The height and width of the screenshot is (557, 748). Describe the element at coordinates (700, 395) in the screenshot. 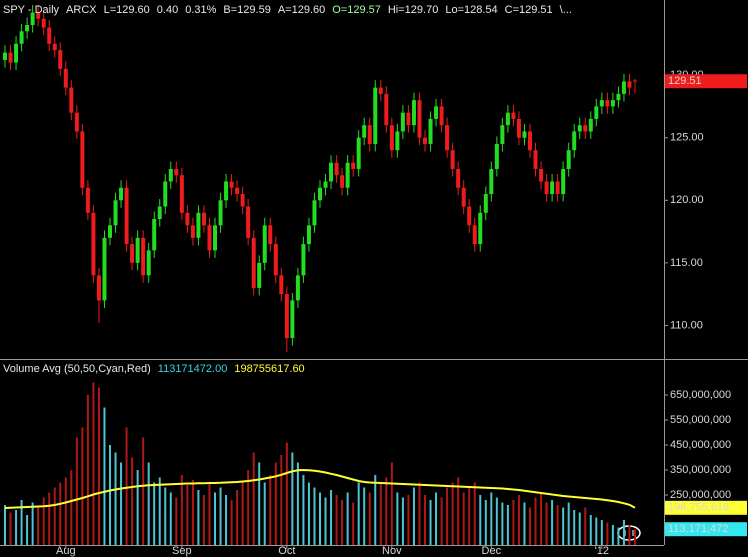

I see `y-tick-label: 650,000,000` at that location.